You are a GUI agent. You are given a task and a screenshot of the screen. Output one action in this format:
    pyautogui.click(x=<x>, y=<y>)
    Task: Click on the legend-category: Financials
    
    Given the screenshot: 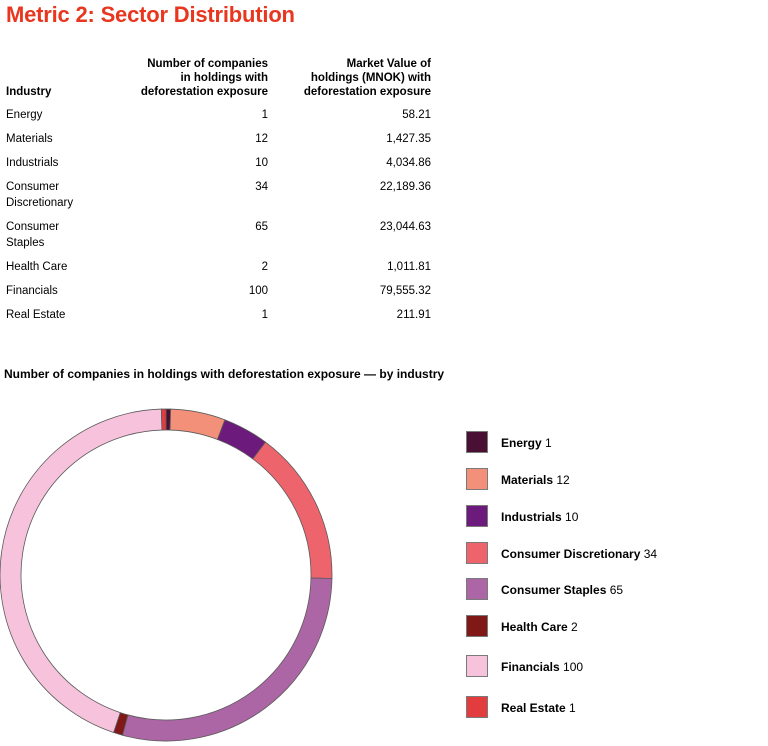 What is the action you would take?
    pyautogui.click(x=530, y=667)
    